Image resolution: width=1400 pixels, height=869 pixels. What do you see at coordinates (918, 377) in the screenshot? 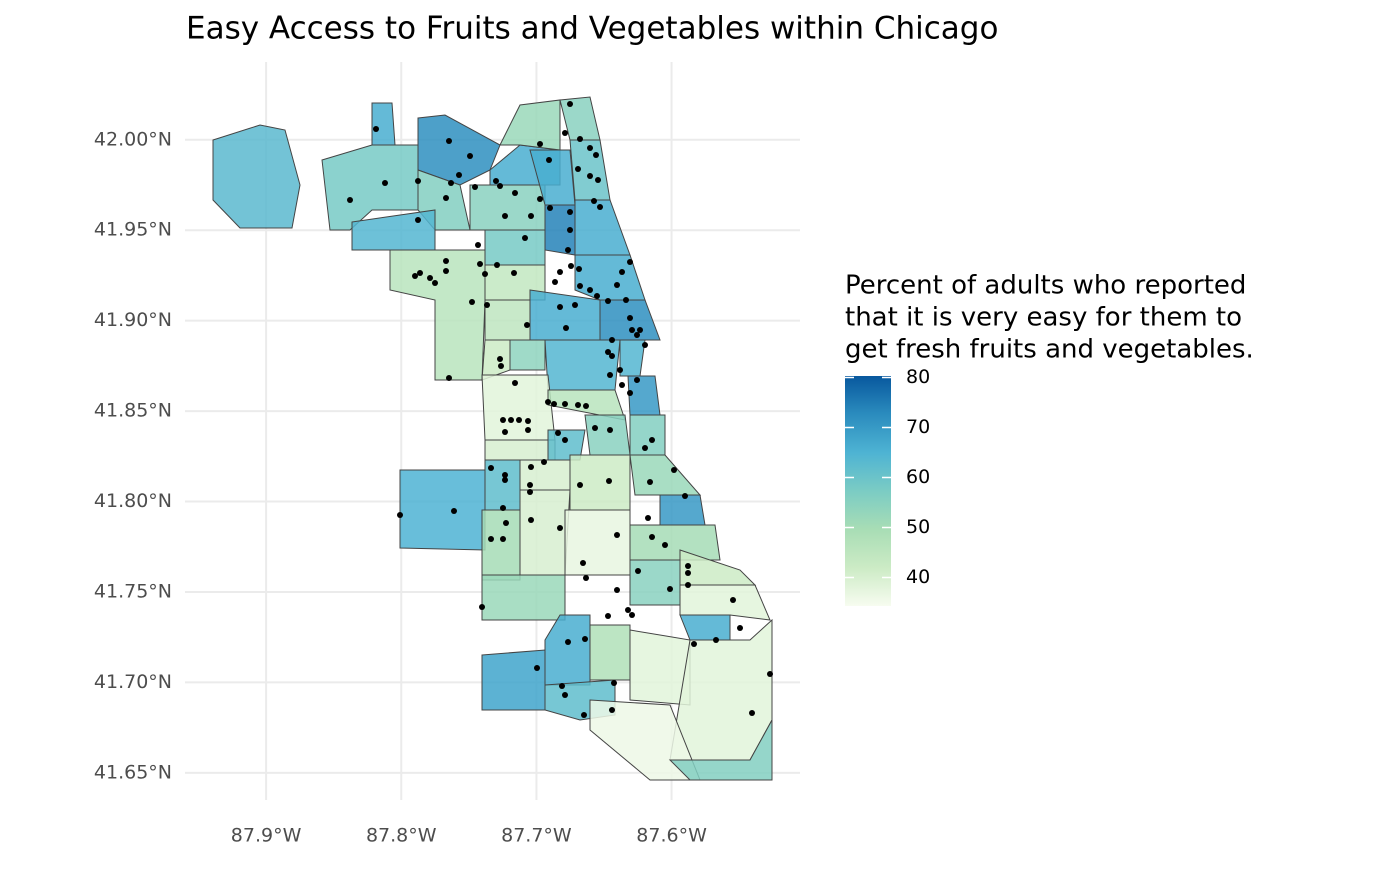
I see `legend-tick-label: 80` at bounding box center [918, 377].